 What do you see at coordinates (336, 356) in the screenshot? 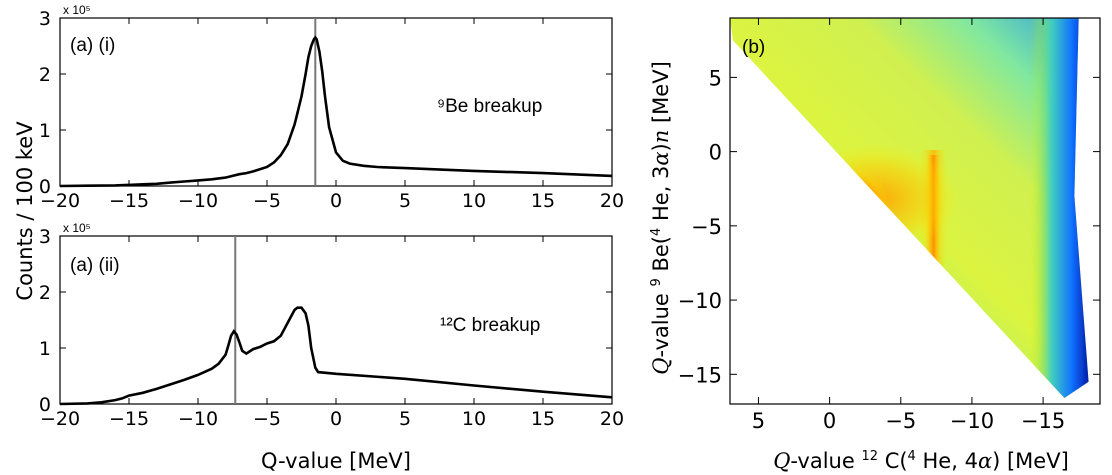
I see `series-line` at bounding box center [336, 356].